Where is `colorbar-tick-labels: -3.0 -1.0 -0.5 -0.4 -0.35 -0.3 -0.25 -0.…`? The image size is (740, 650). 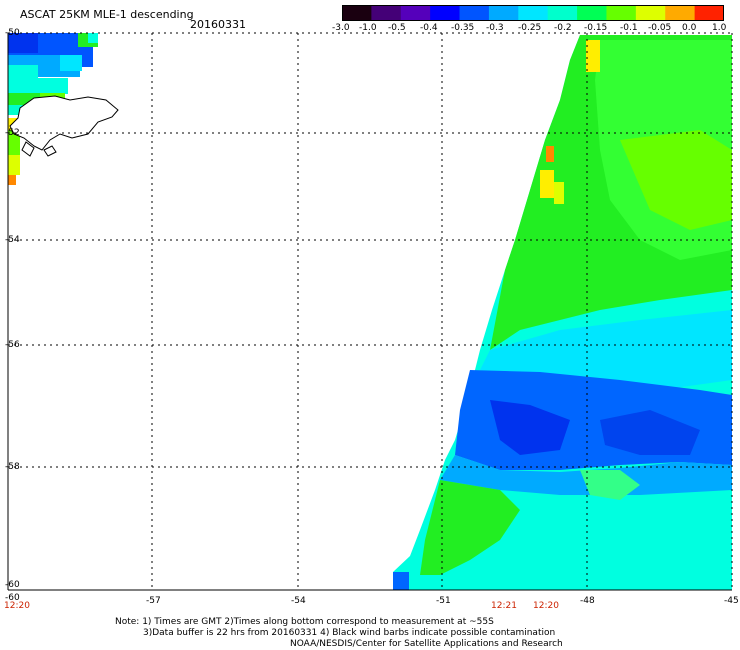
colorbar-tick-labels: -3.0 -1.0 -0.5 -0.4 -0.35 -0.3 -0.25 -0.… is located at coordinates (532, 29).